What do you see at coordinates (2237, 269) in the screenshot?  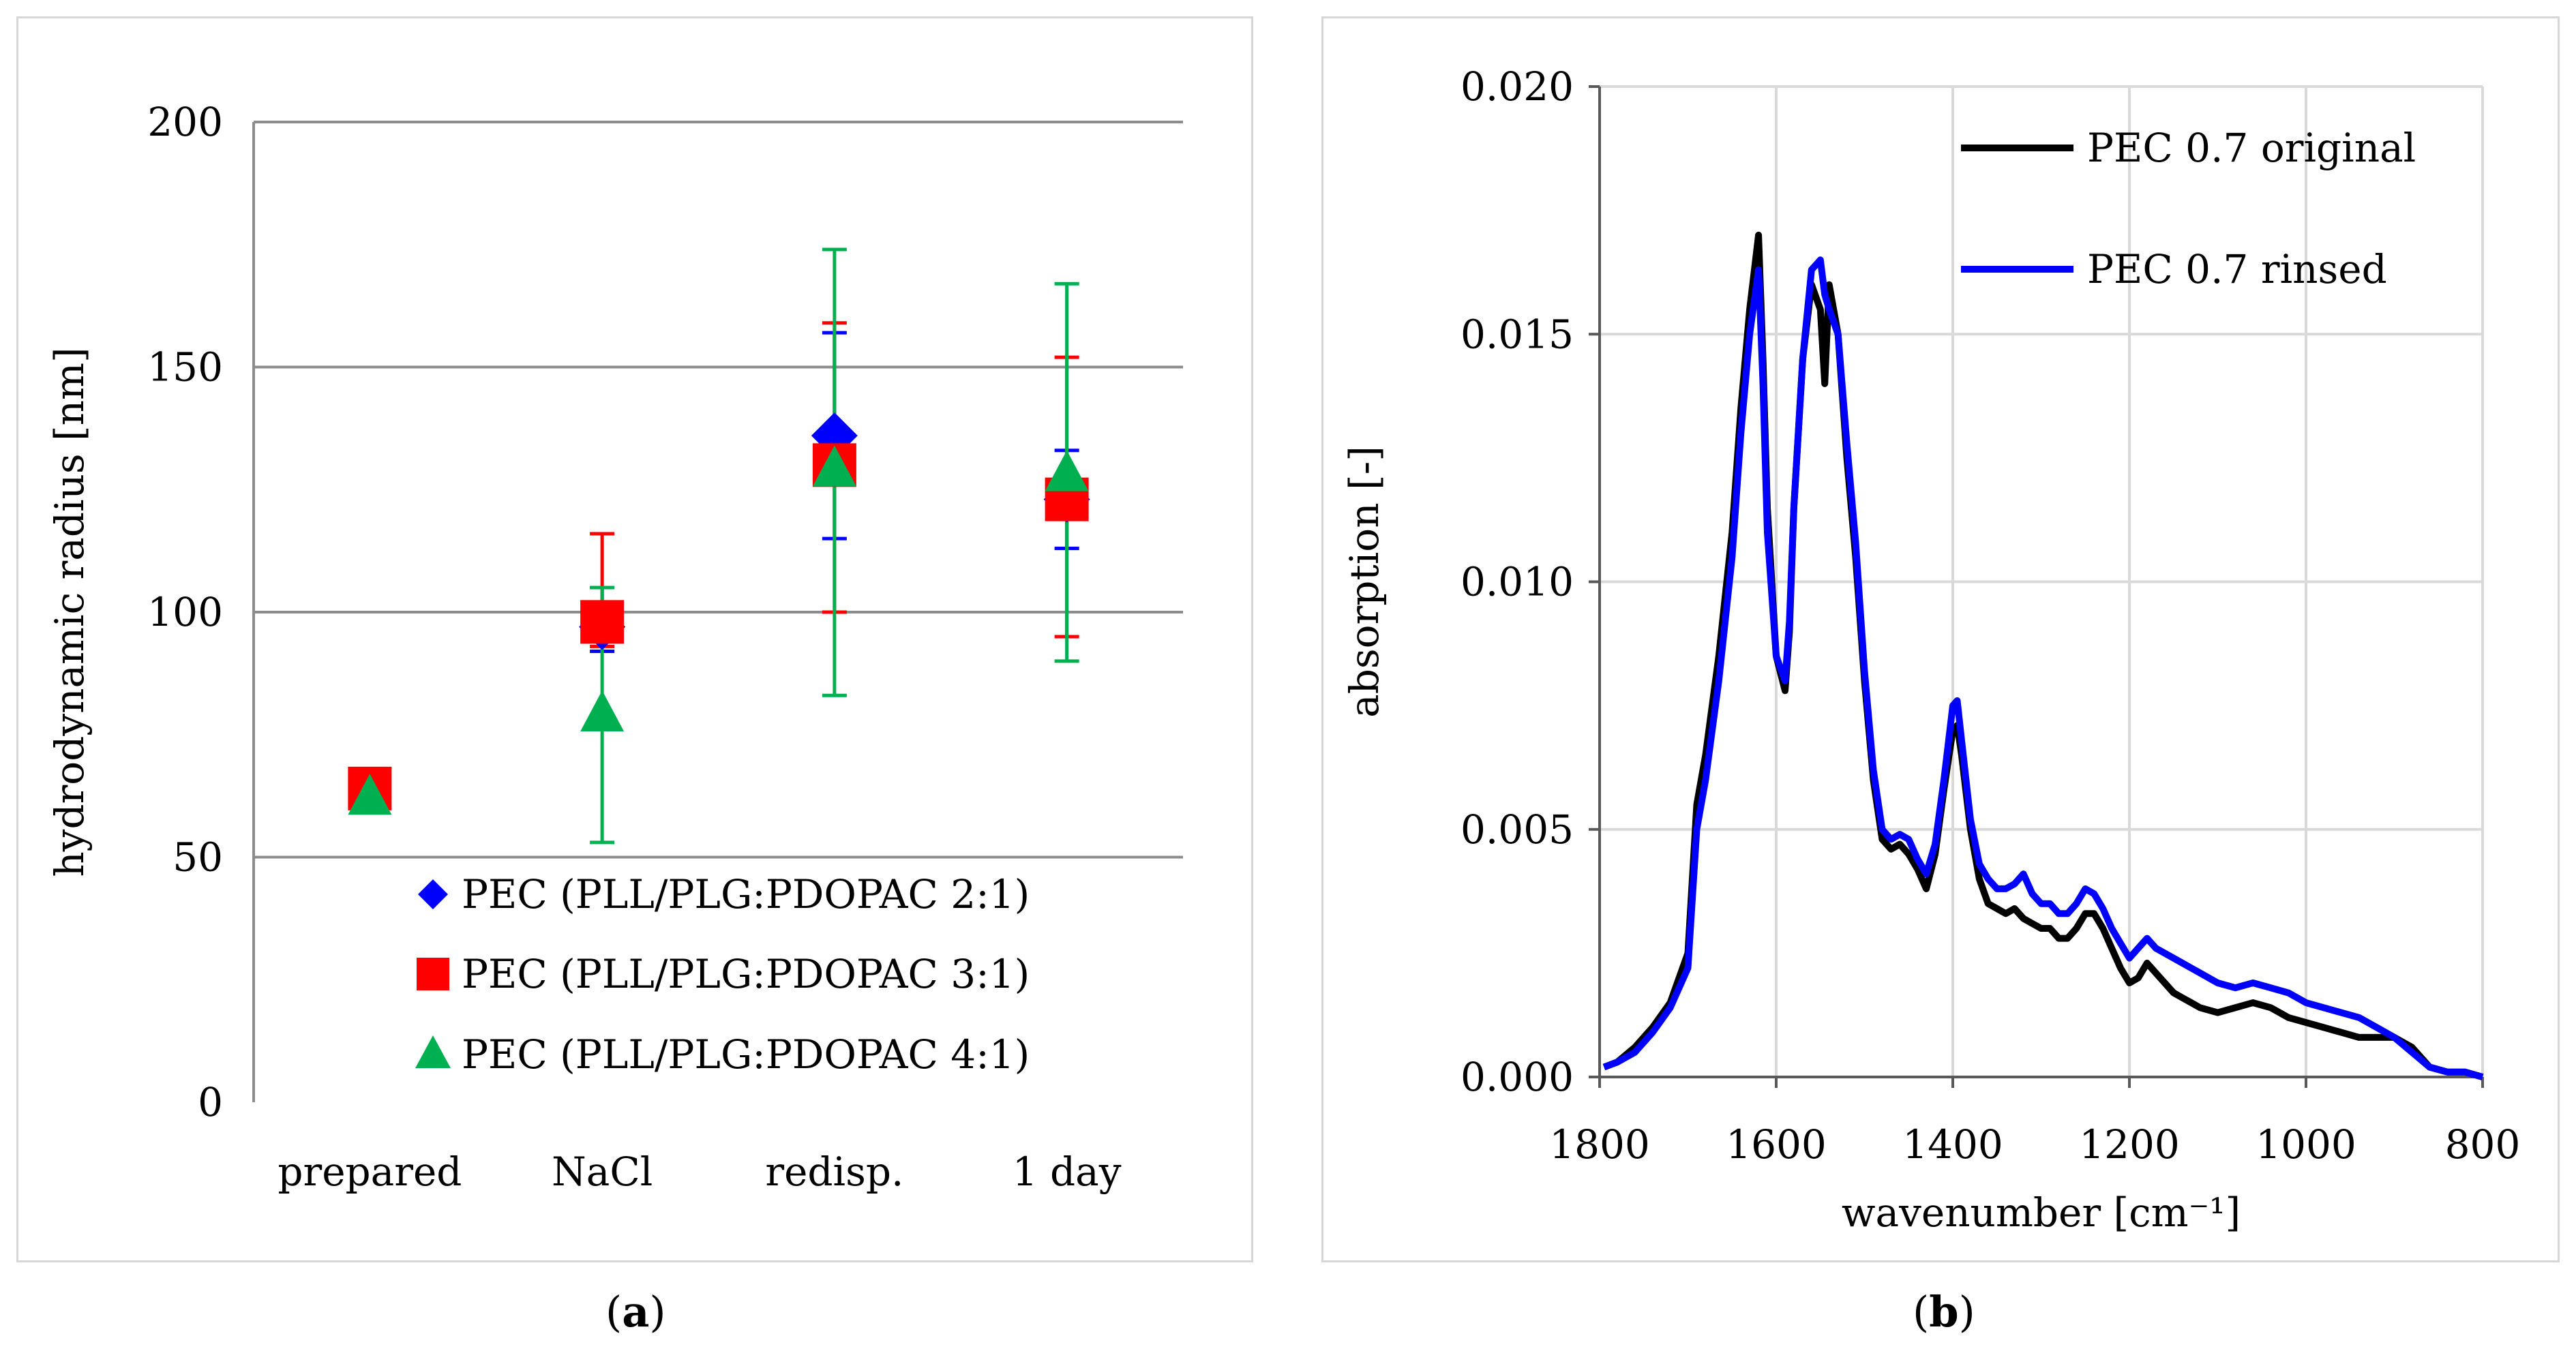 I see `legend-label: PEC 0.7 rinsed` at bounding box center [2237, 269].